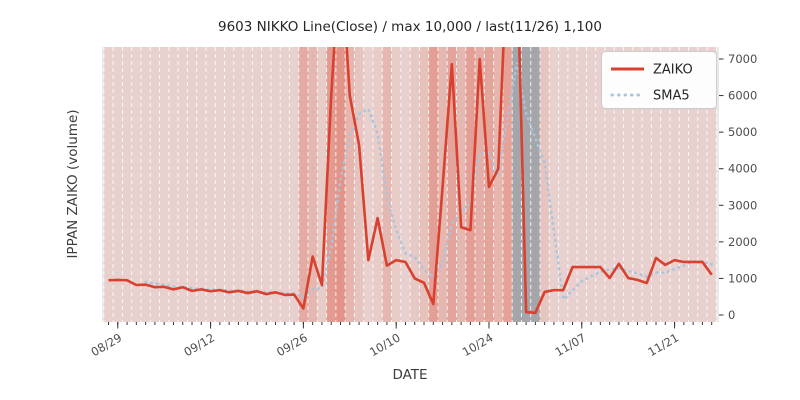 The width and height of the screenshot is (800, 400). I want to click on x-tick-label: 10/10, so click(385, 344).